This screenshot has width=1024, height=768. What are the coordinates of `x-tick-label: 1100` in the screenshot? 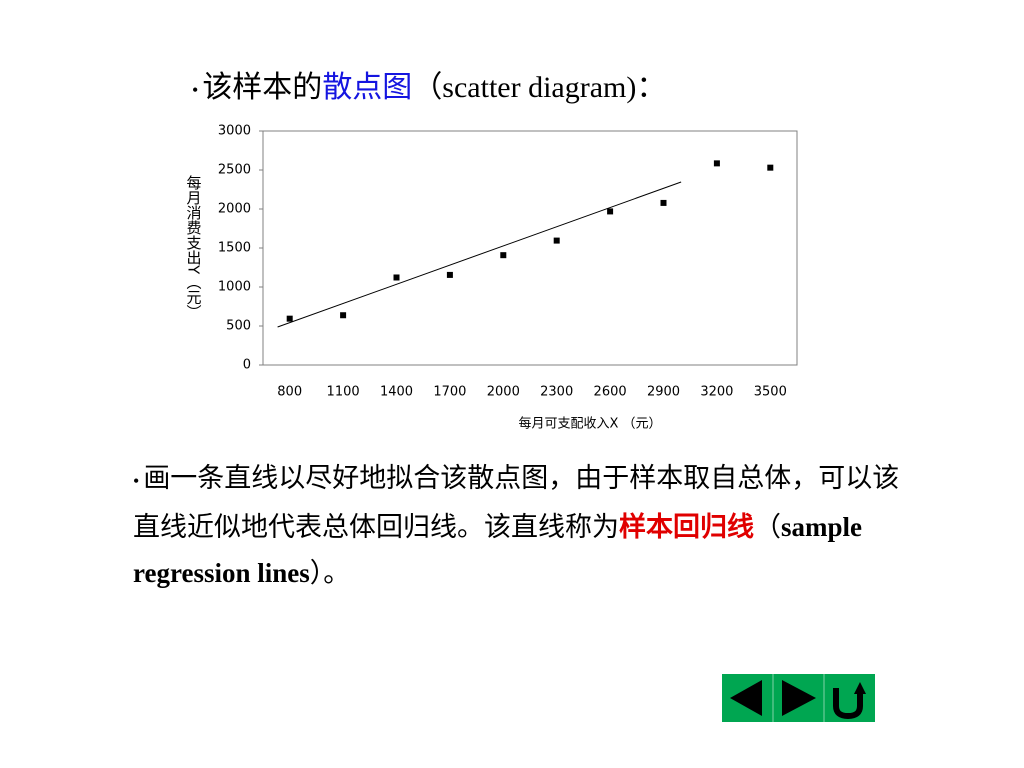 It's located at (343, 392).